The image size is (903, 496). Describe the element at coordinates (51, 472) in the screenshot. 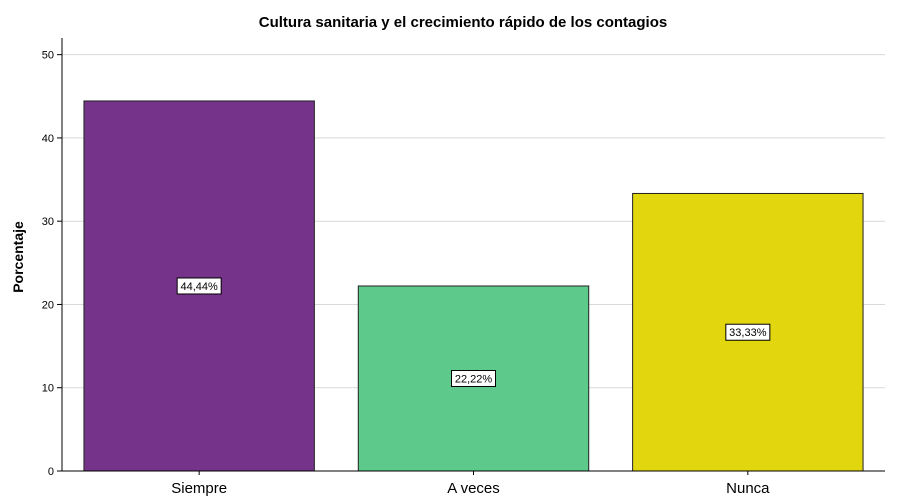

I see `y-tick-label: 0` at that location.